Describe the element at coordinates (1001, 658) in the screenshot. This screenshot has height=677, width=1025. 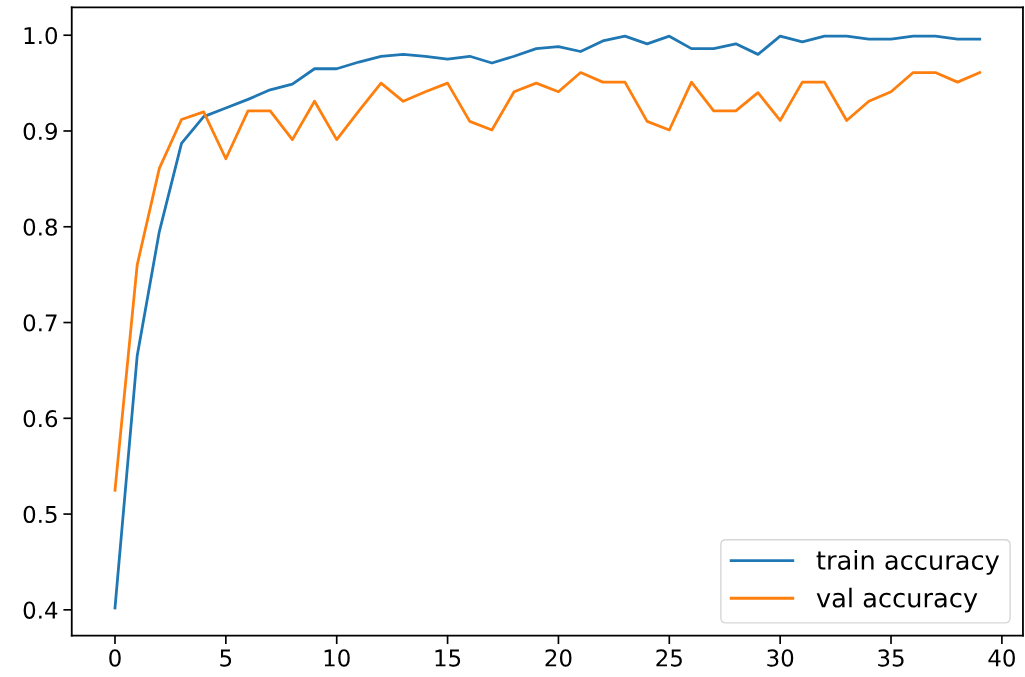
I see `x-tick-label: 40` at that location.